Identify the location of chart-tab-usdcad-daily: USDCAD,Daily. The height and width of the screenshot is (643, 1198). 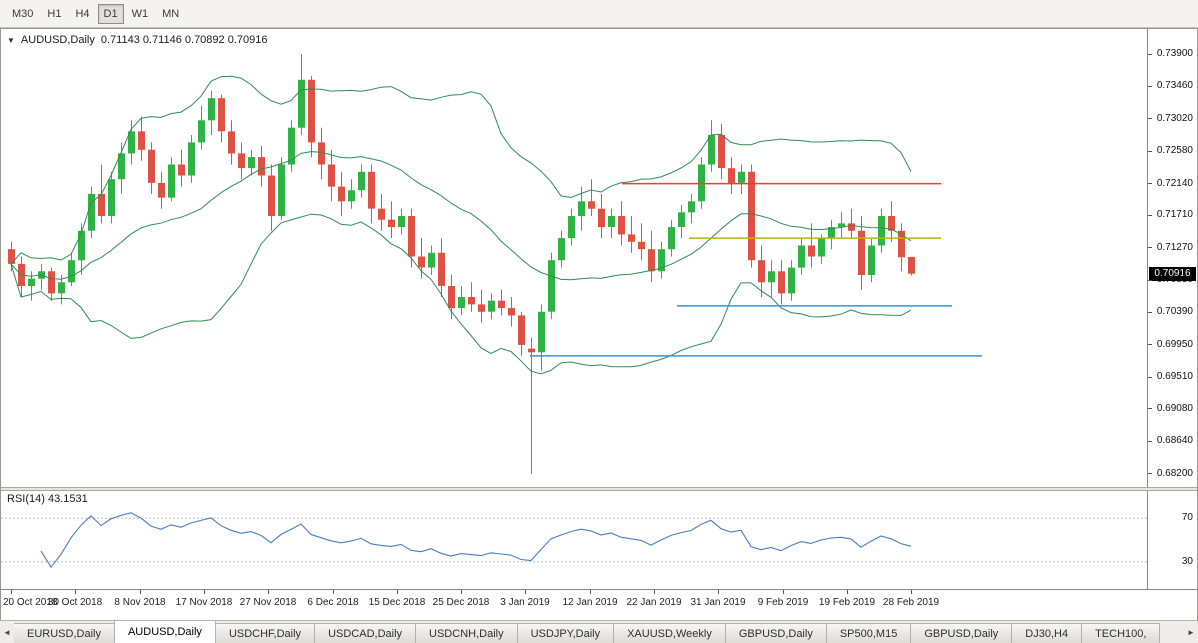
(365, 633).